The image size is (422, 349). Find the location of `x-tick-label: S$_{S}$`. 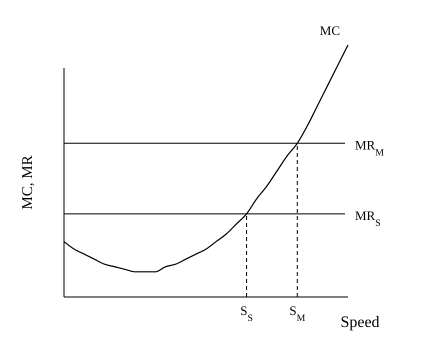

x-tick-label: S$_{S}$ is located at coordinates (246, 313).